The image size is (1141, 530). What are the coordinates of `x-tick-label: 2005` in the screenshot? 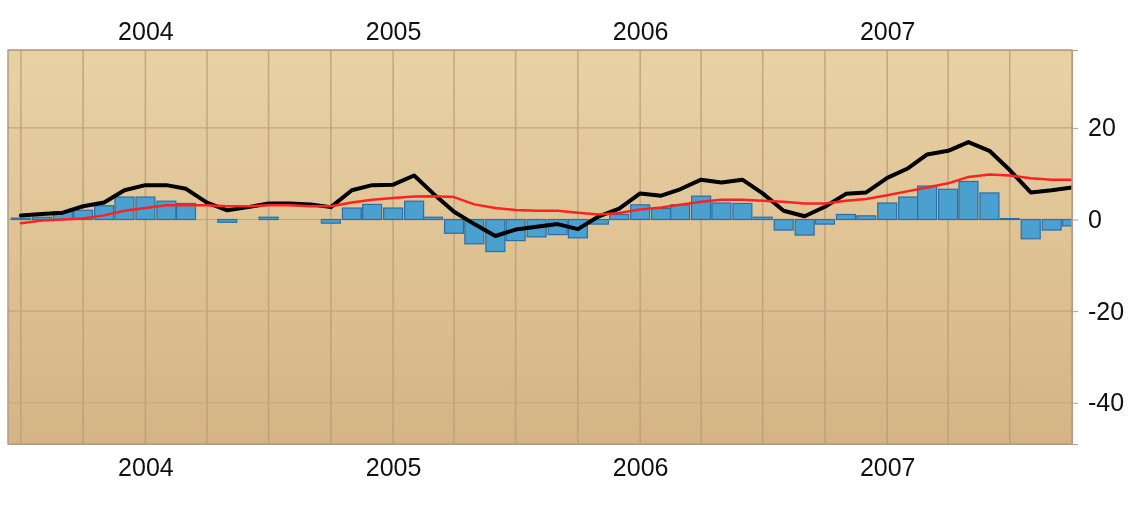 It's located at (393, 31).